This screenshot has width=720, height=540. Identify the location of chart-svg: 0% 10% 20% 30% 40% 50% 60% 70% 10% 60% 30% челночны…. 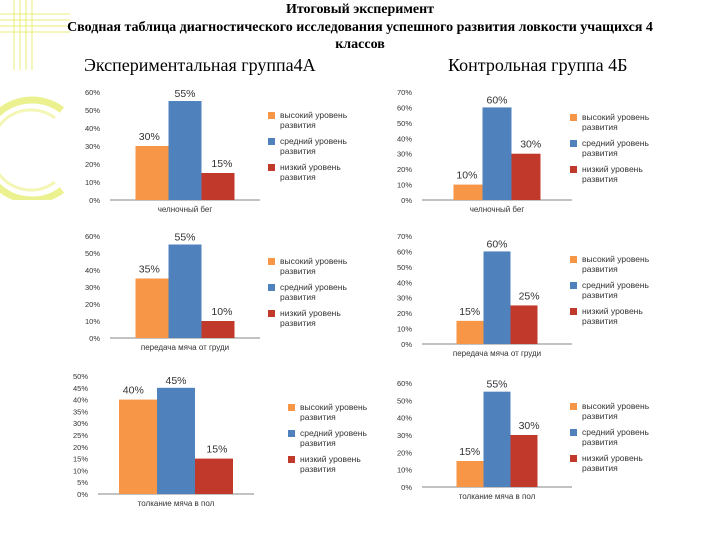
(484, 151).